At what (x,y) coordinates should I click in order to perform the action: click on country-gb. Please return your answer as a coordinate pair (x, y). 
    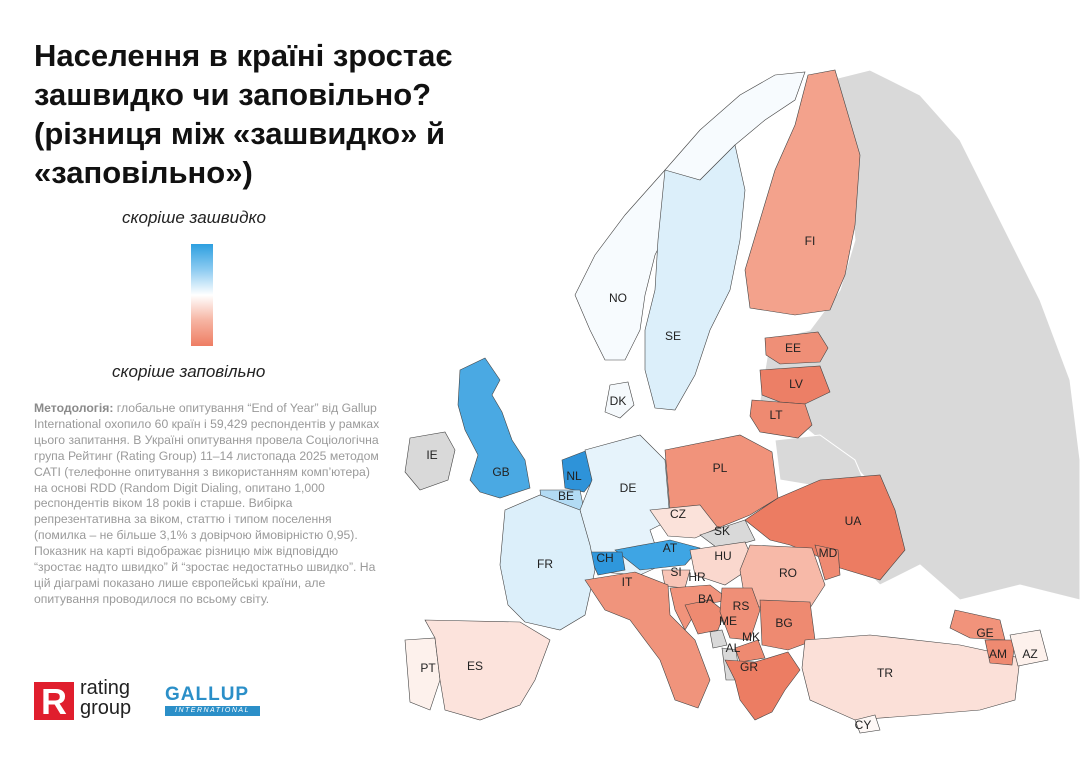
    Looking at the image, I should click on (494, 428).